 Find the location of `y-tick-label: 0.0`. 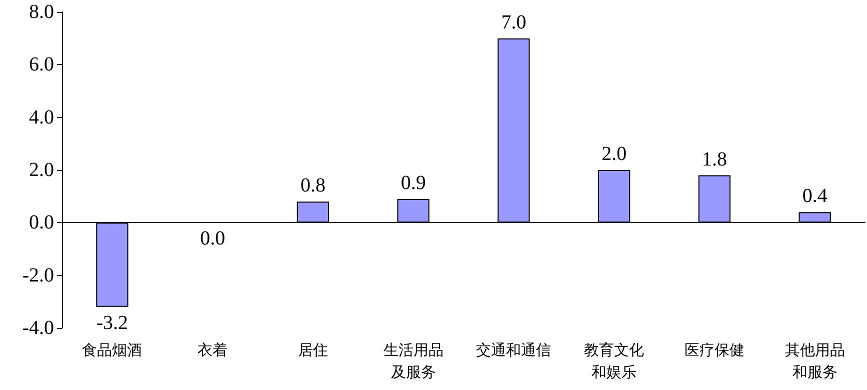

y-tick-label: 0.0 is located at coordinates (41, 223).